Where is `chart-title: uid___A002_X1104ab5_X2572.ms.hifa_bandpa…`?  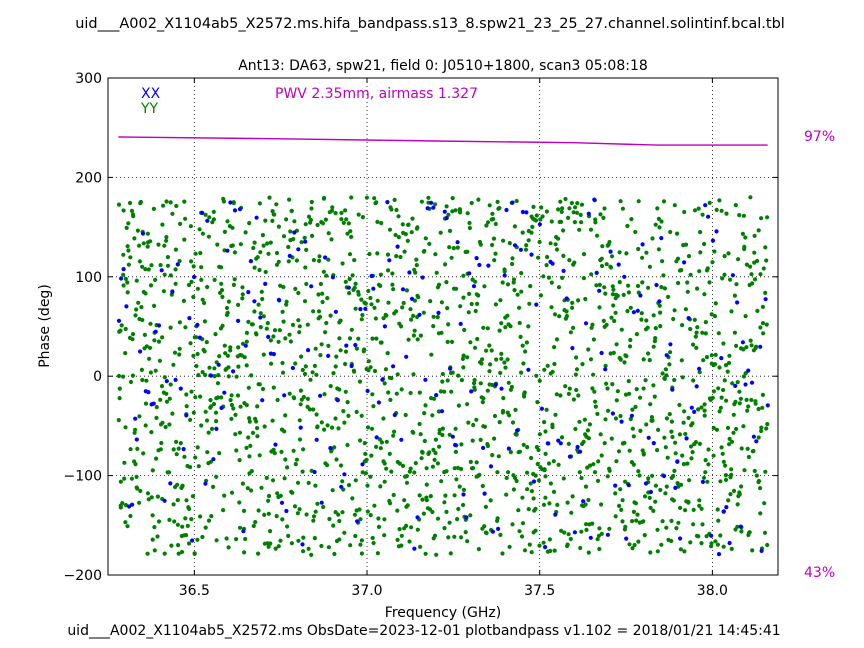
chart-title: uid___A002_X1104ab5_X2572.ms.hifa_bandpa… is located at coordinates (430, 24).